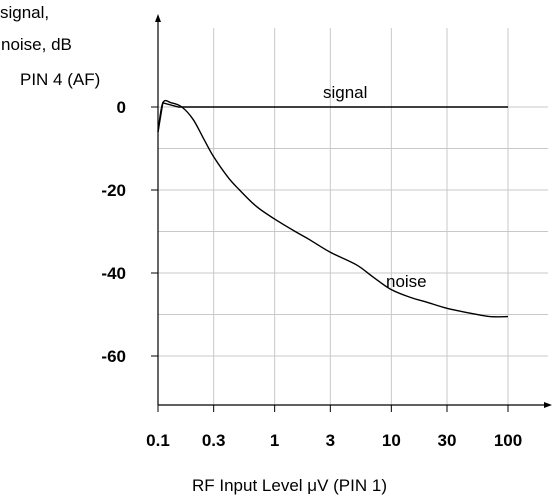 This screenshot has width=557, height=499. I want to click on x-tick-label: 0.3, so click(214, 440).